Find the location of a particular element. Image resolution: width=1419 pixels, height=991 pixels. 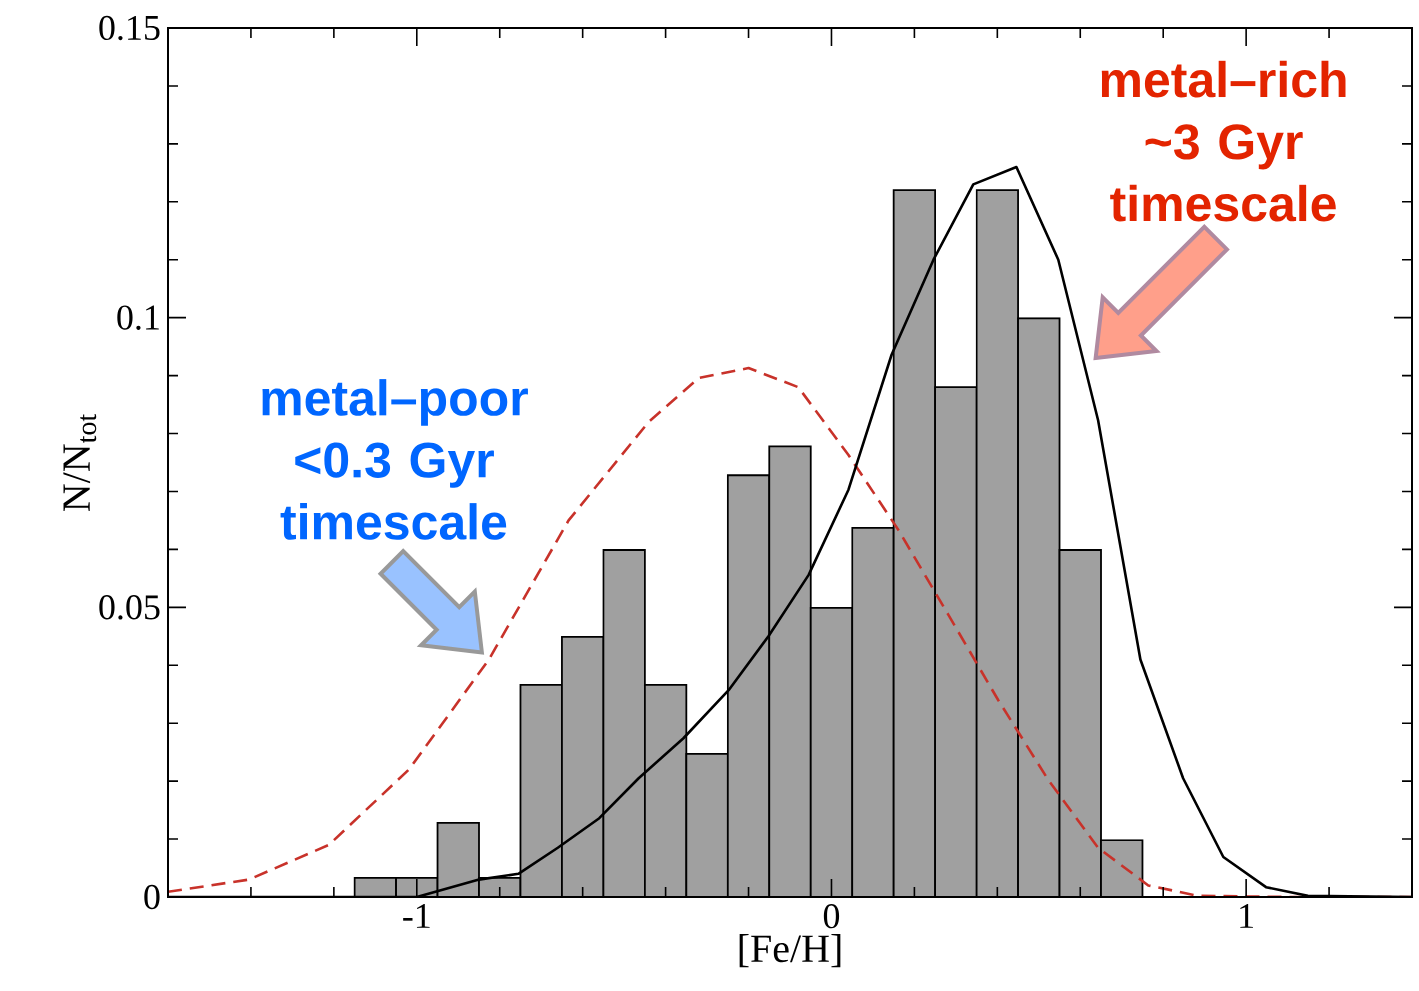

x-tick-label: -1 is located at coordinates (416, 916).